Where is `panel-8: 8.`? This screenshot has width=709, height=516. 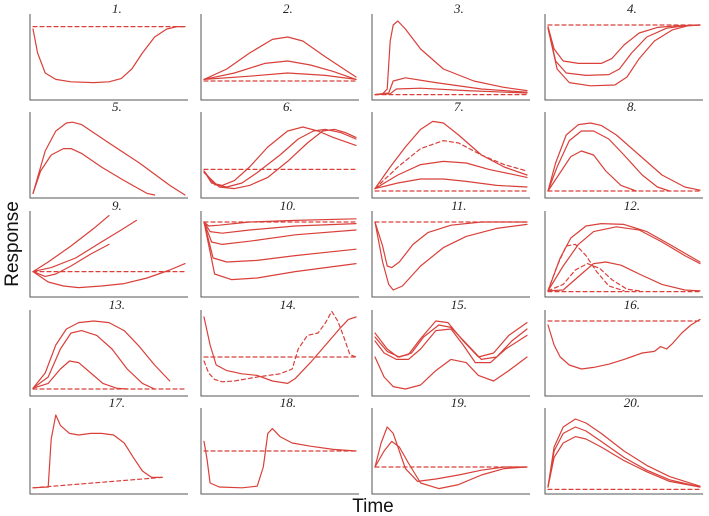 panel-8: 8. is located at coordinates (623, 149).